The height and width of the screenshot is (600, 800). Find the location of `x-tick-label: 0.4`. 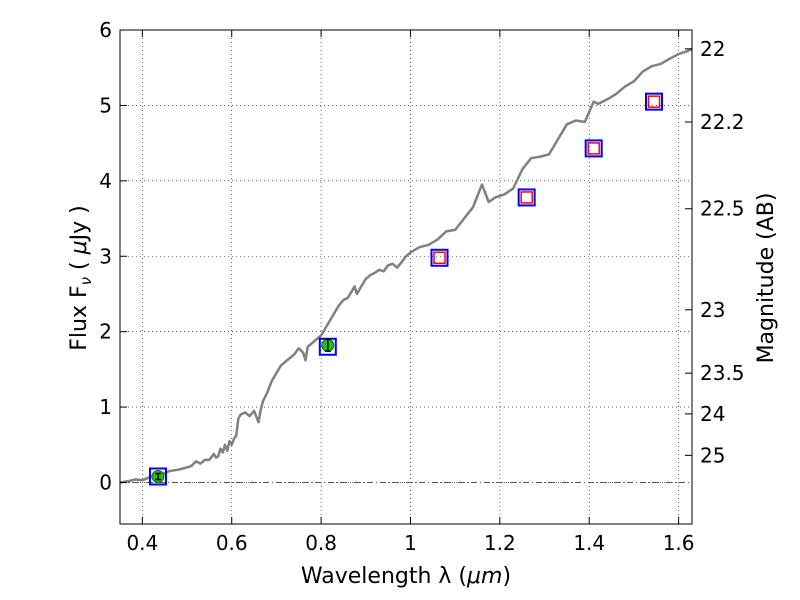

x-tick-label: 0.4 is located at coordinates (142, 543).